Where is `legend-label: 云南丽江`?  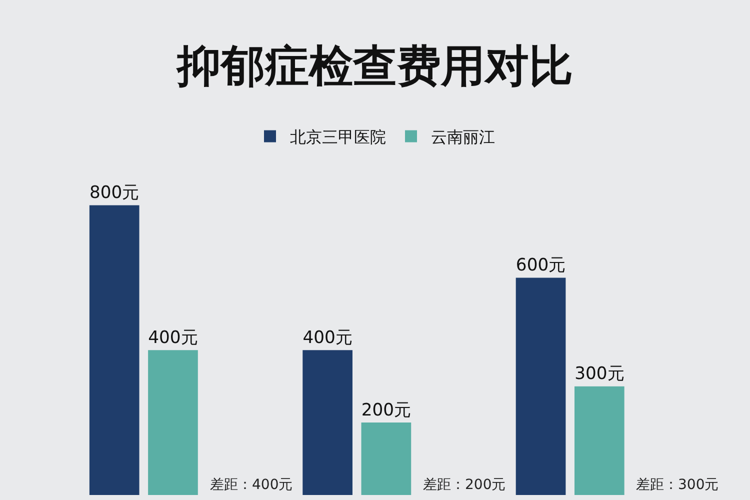
legend-label: 云南丽江 is located at coordinates (463, 137).